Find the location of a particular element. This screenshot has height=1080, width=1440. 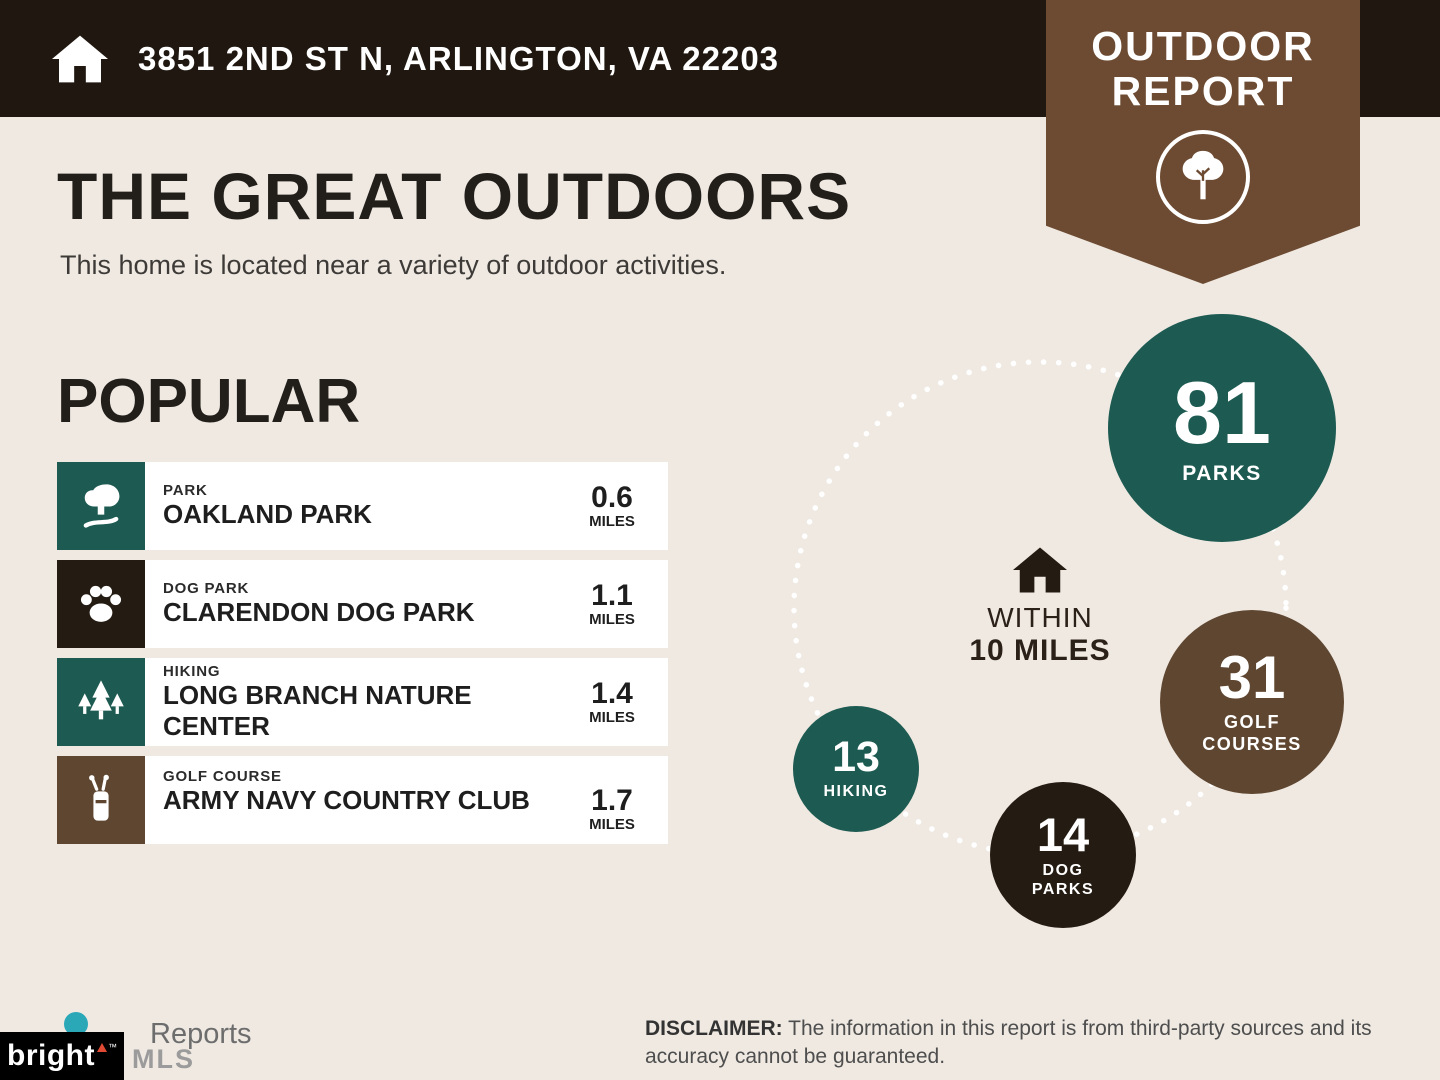

bright-mls-logo: bright ™ is located at coordinates (62, 1056).